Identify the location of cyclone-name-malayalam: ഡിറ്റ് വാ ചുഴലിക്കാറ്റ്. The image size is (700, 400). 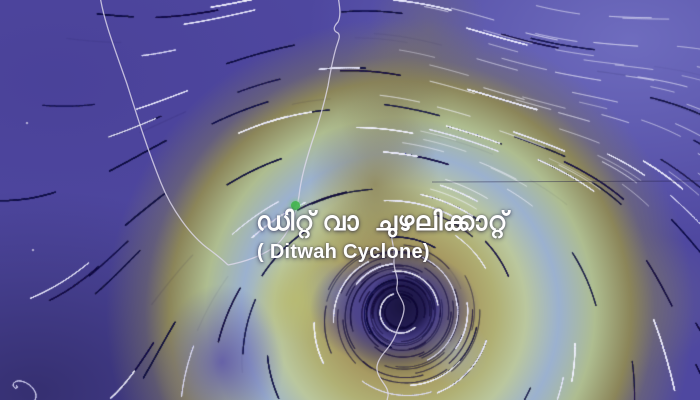
(382, 221).